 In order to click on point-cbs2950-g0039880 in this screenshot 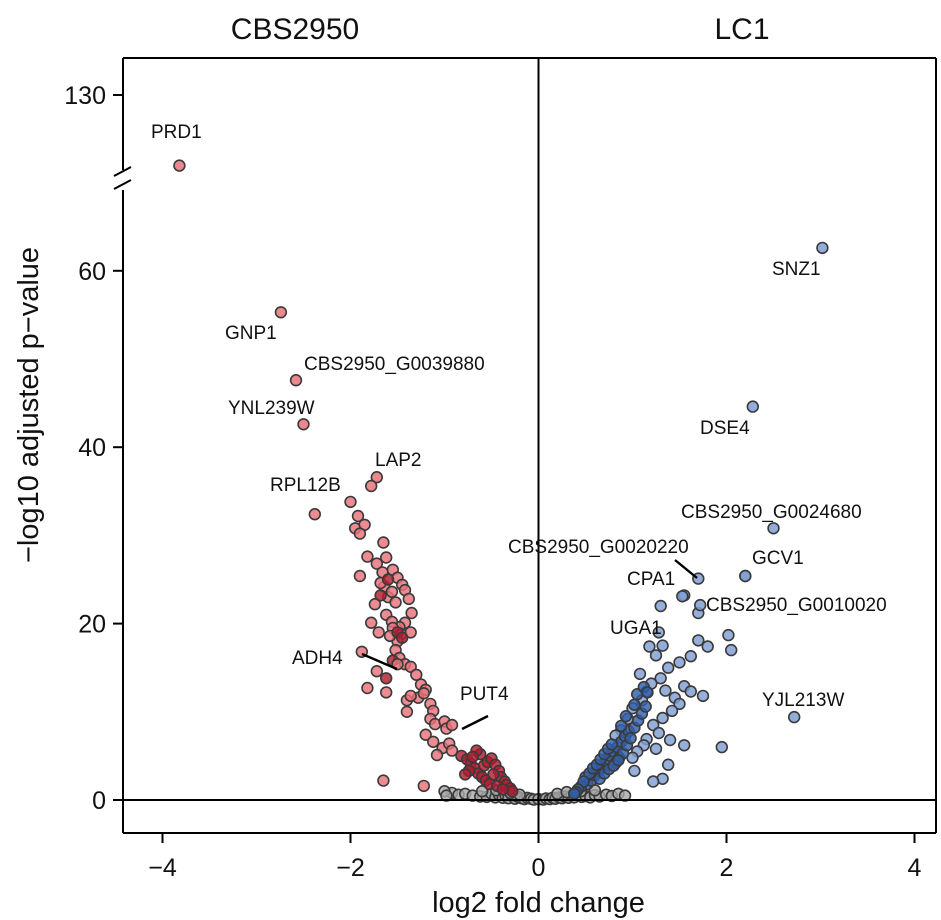, I will do `click(296, 380)`.